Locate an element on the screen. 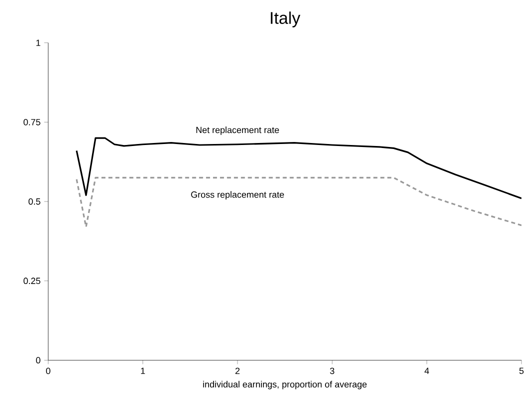 This screenshot has height=407, width=530. y-tick-label: 0.75 is located at coordinates (32, 122).